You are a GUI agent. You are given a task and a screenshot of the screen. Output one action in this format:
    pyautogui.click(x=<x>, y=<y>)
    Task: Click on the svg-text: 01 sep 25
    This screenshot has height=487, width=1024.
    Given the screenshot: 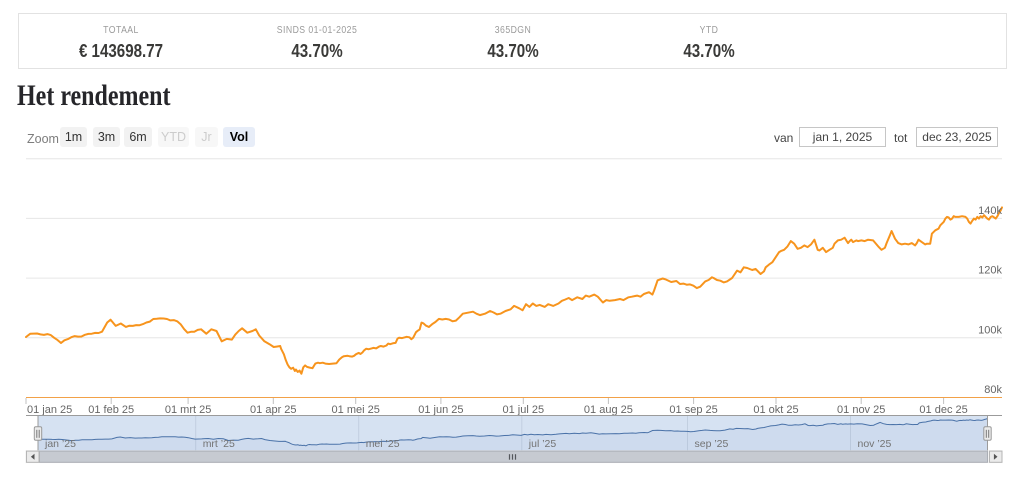 What is the action you would take?
    pyautogui.click(x=693, y=410)
    